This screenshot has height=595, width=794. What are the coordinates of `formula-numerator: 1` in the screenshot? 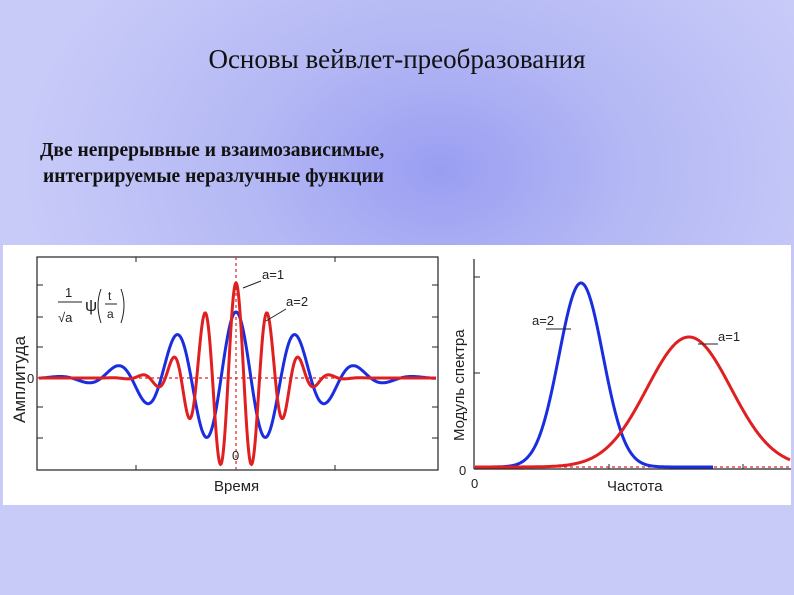 It's located at (68, 292).